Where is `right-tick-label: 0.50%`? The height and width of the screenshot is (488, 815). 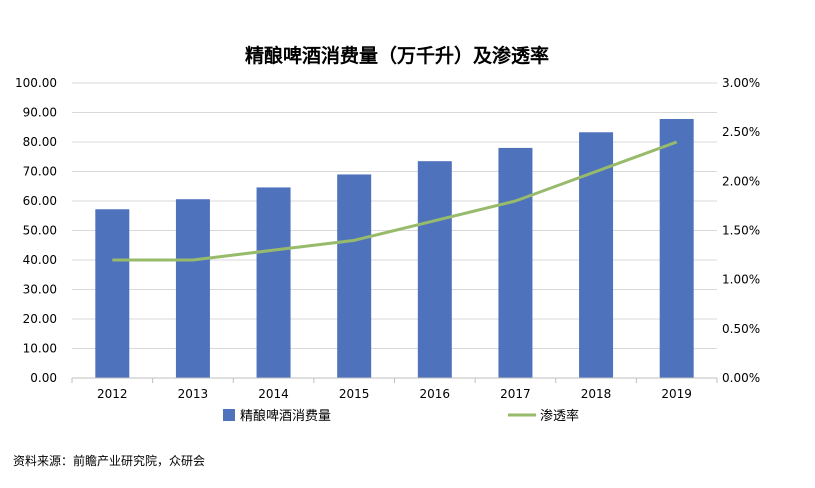
right-tick-label: 0.50% is located at coordinates (741, 329).